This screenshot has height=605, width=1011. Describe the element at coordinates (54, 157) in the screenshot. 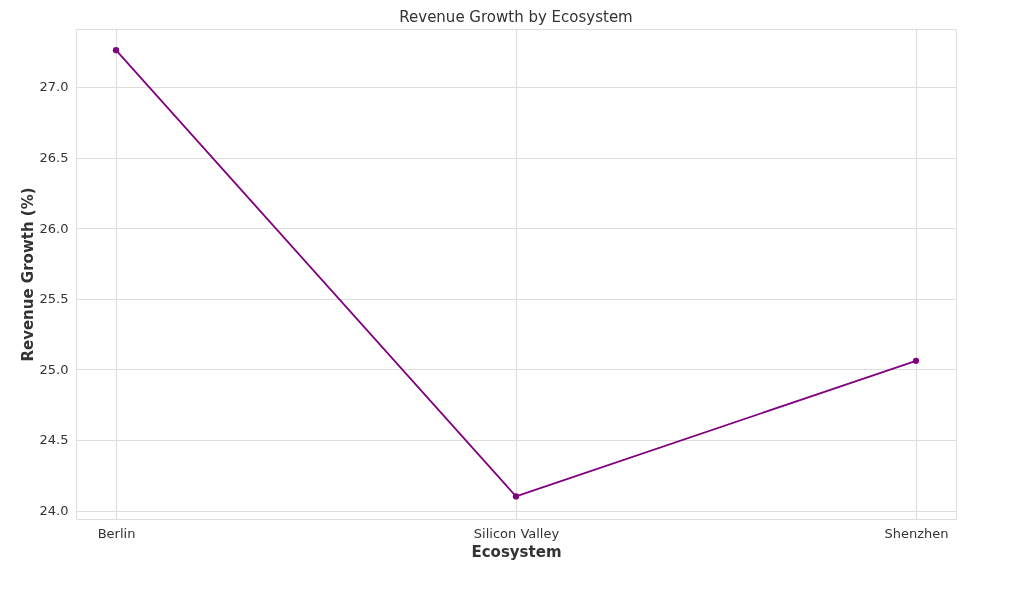

I see `y-tick-label: 26.5` at that location.